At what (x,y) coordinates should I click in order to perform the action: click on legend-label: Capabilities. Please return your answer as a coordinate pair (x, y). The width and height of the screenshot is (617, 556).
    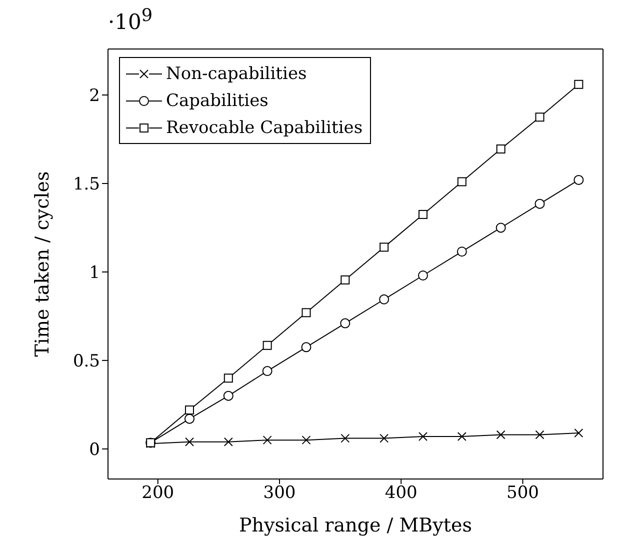
    Looking at the image, I should click on (217, 100).